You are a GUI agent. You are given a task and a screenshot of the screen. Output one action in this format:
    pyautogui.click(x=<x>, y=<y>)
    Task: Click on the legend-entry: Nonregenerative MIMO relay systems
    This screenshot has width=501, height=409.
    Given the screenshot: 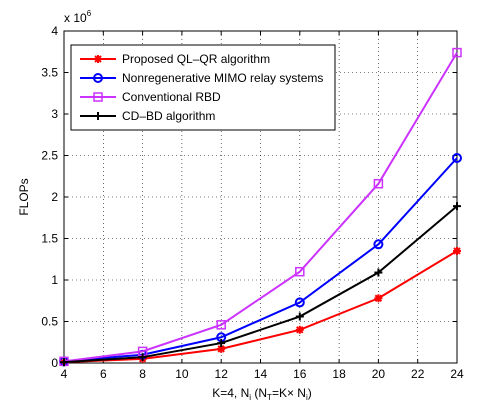 What is the action you would take?
    pyautogui.click(x=201, y=78)
    